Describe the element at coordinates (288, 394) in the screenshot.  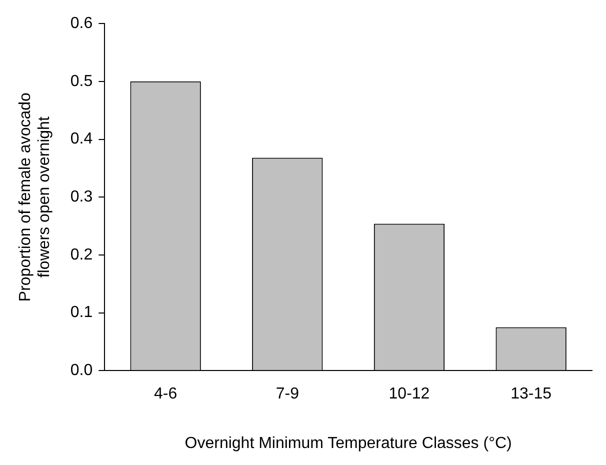
I see `x-tick-label: 7-9` at that location.